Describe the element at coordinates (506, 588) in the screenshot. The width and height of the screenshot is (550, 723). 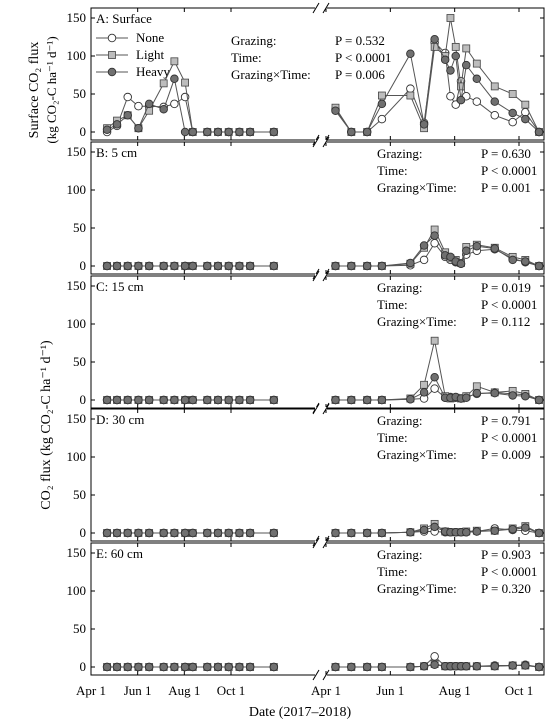
I see `stat-value: P = 0.320` at that location.